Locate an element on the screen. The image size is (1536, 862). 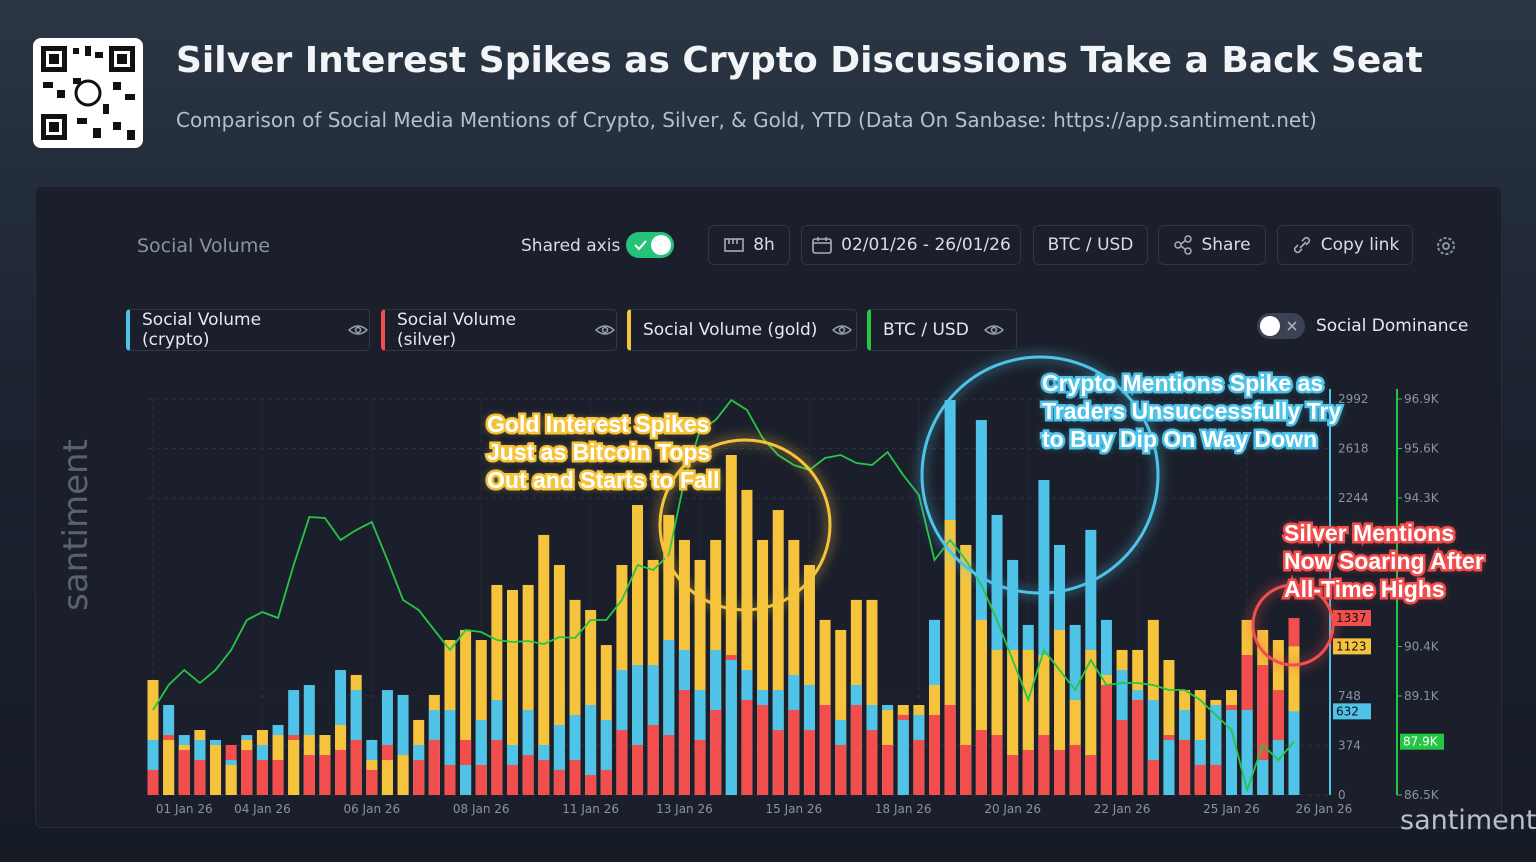
y2-tick-label: 94.3K is located at coordinates (1422, 498).